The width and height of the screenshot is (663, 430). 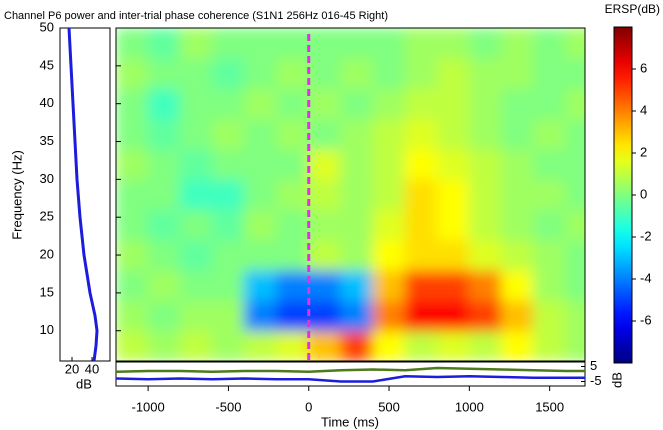 What do you see at coordinates (47, 216) in the screenshot?
I see `y-tick-label: 25` at bounding box center [47, 216].